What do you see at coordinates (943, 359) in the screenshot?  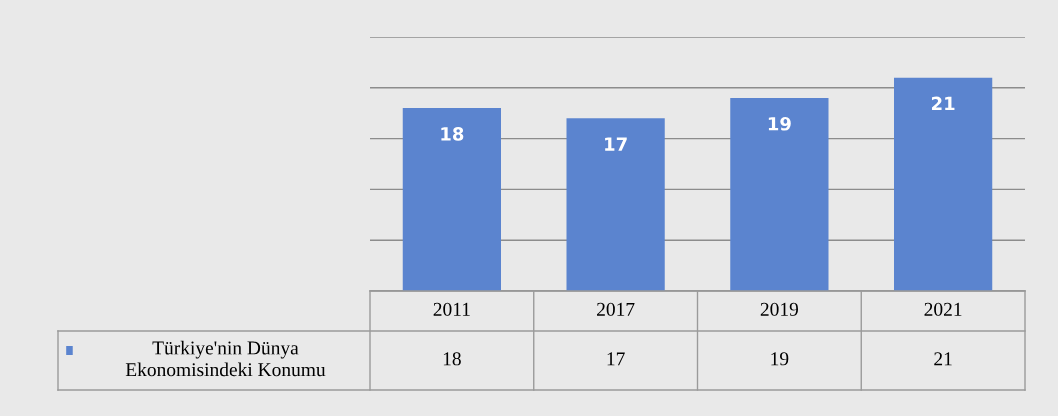 I see `text: 21` at bounding box center [943, 359].